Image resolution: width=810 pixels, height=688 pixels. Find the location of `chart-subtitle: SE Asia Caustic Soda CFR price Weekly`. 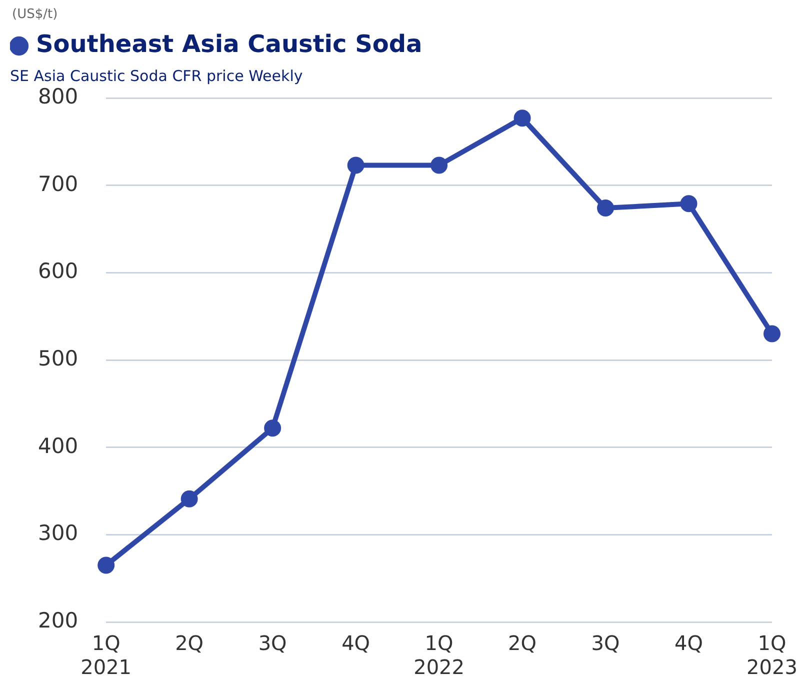

chart-subtitle: SE Asia Caustic Soda CFR price Weekly is located at coordinates (156, 75).